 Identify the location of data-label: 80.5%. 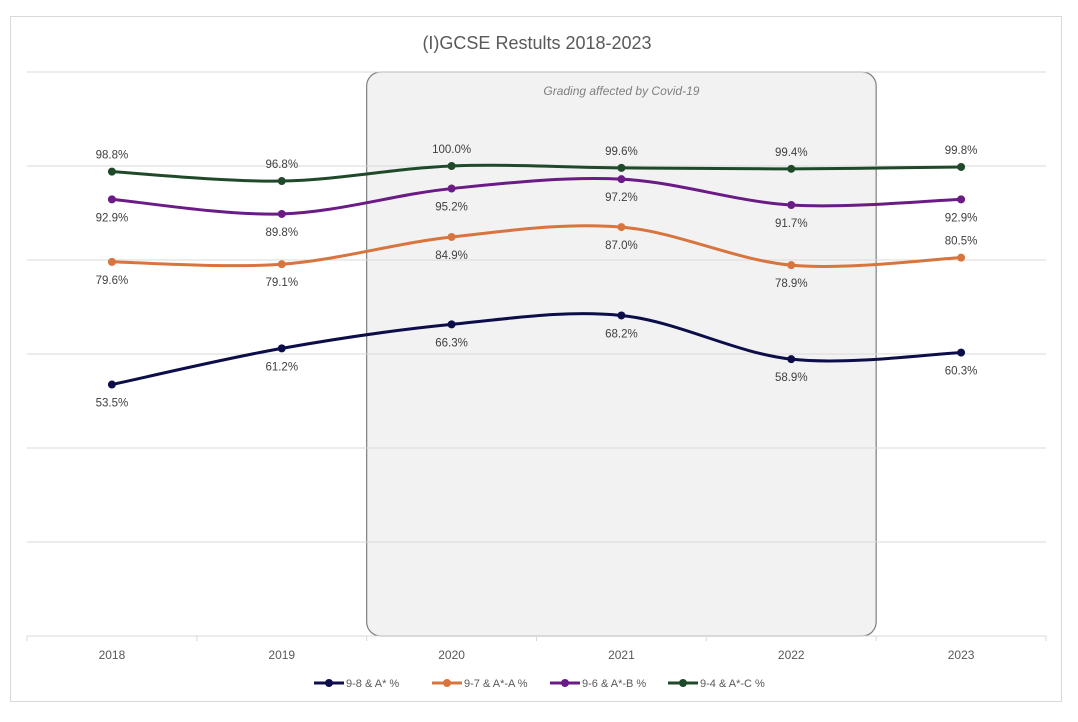
(961, 242).